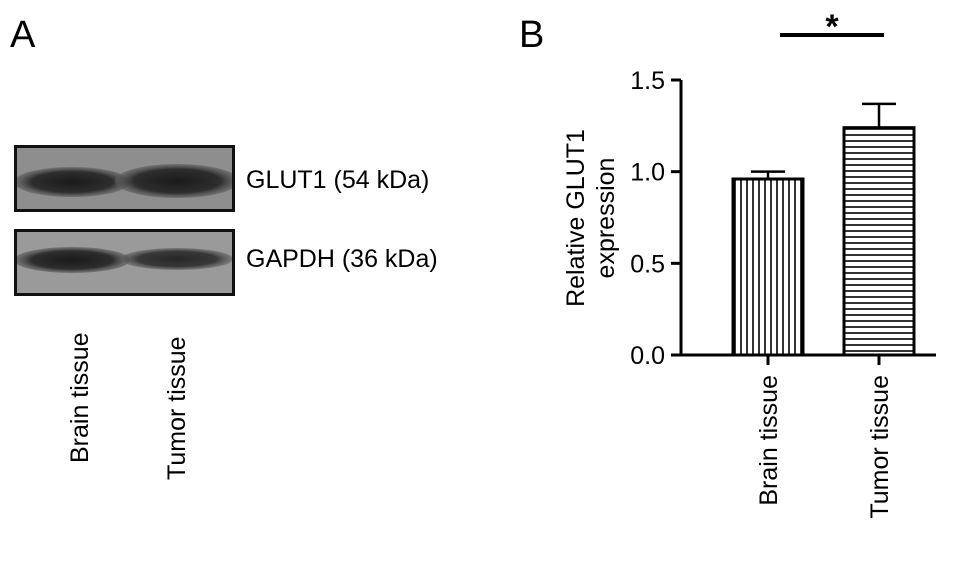 The width and height of the screenshot is (969, 564). I want to click on y-tick-label: 1.5, so click(647, 81).